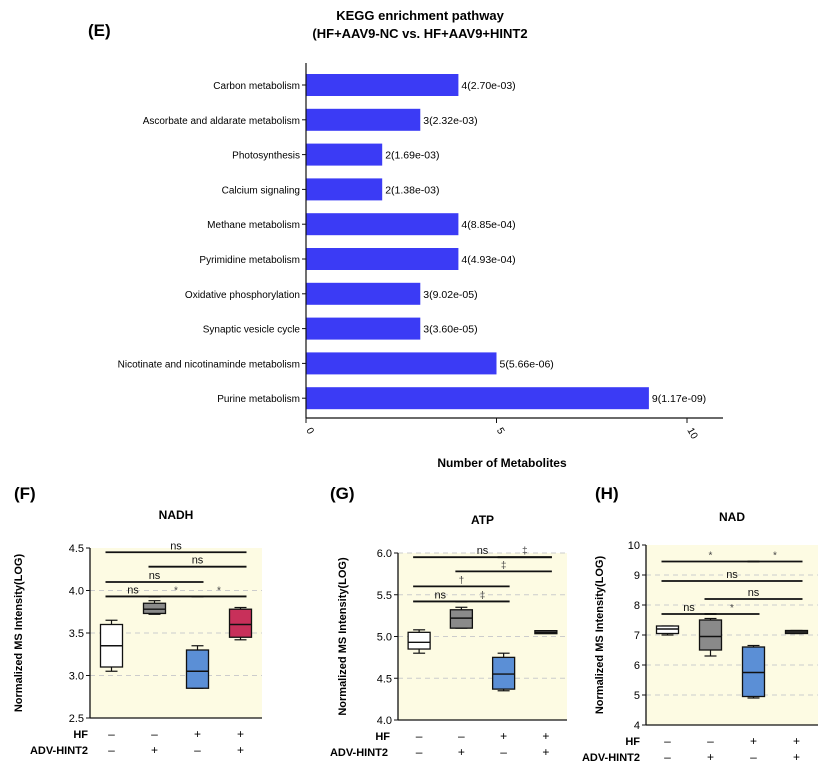 This screenshot has width=822, height=775. I want to click on x-tick-label: 10, so click(691, 434).